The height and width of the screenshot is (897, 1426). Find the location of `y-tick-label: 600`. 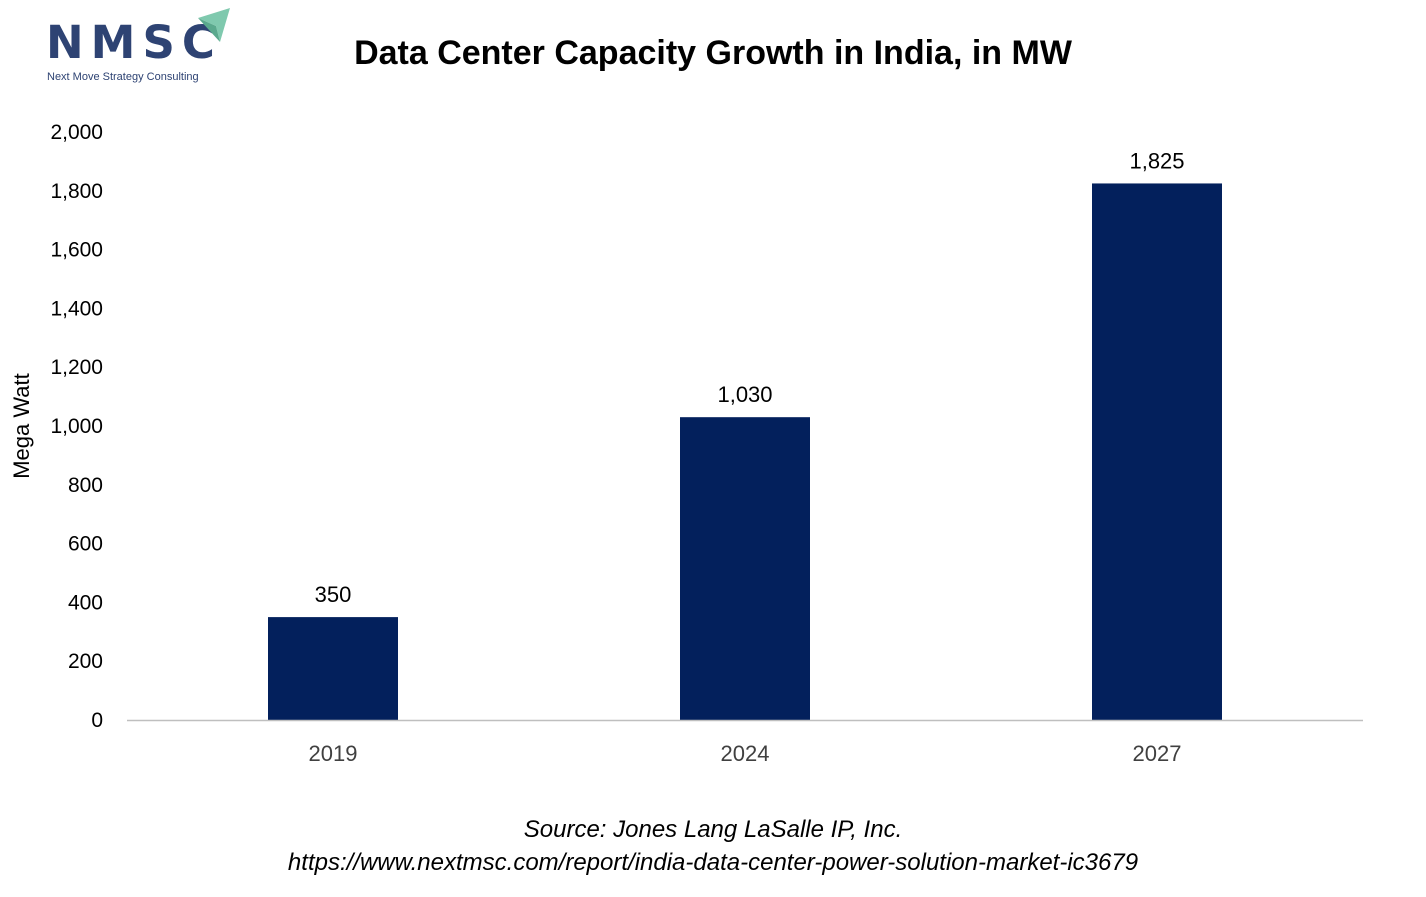

y-tick-label: 600 is located at coordinates (85, 544).